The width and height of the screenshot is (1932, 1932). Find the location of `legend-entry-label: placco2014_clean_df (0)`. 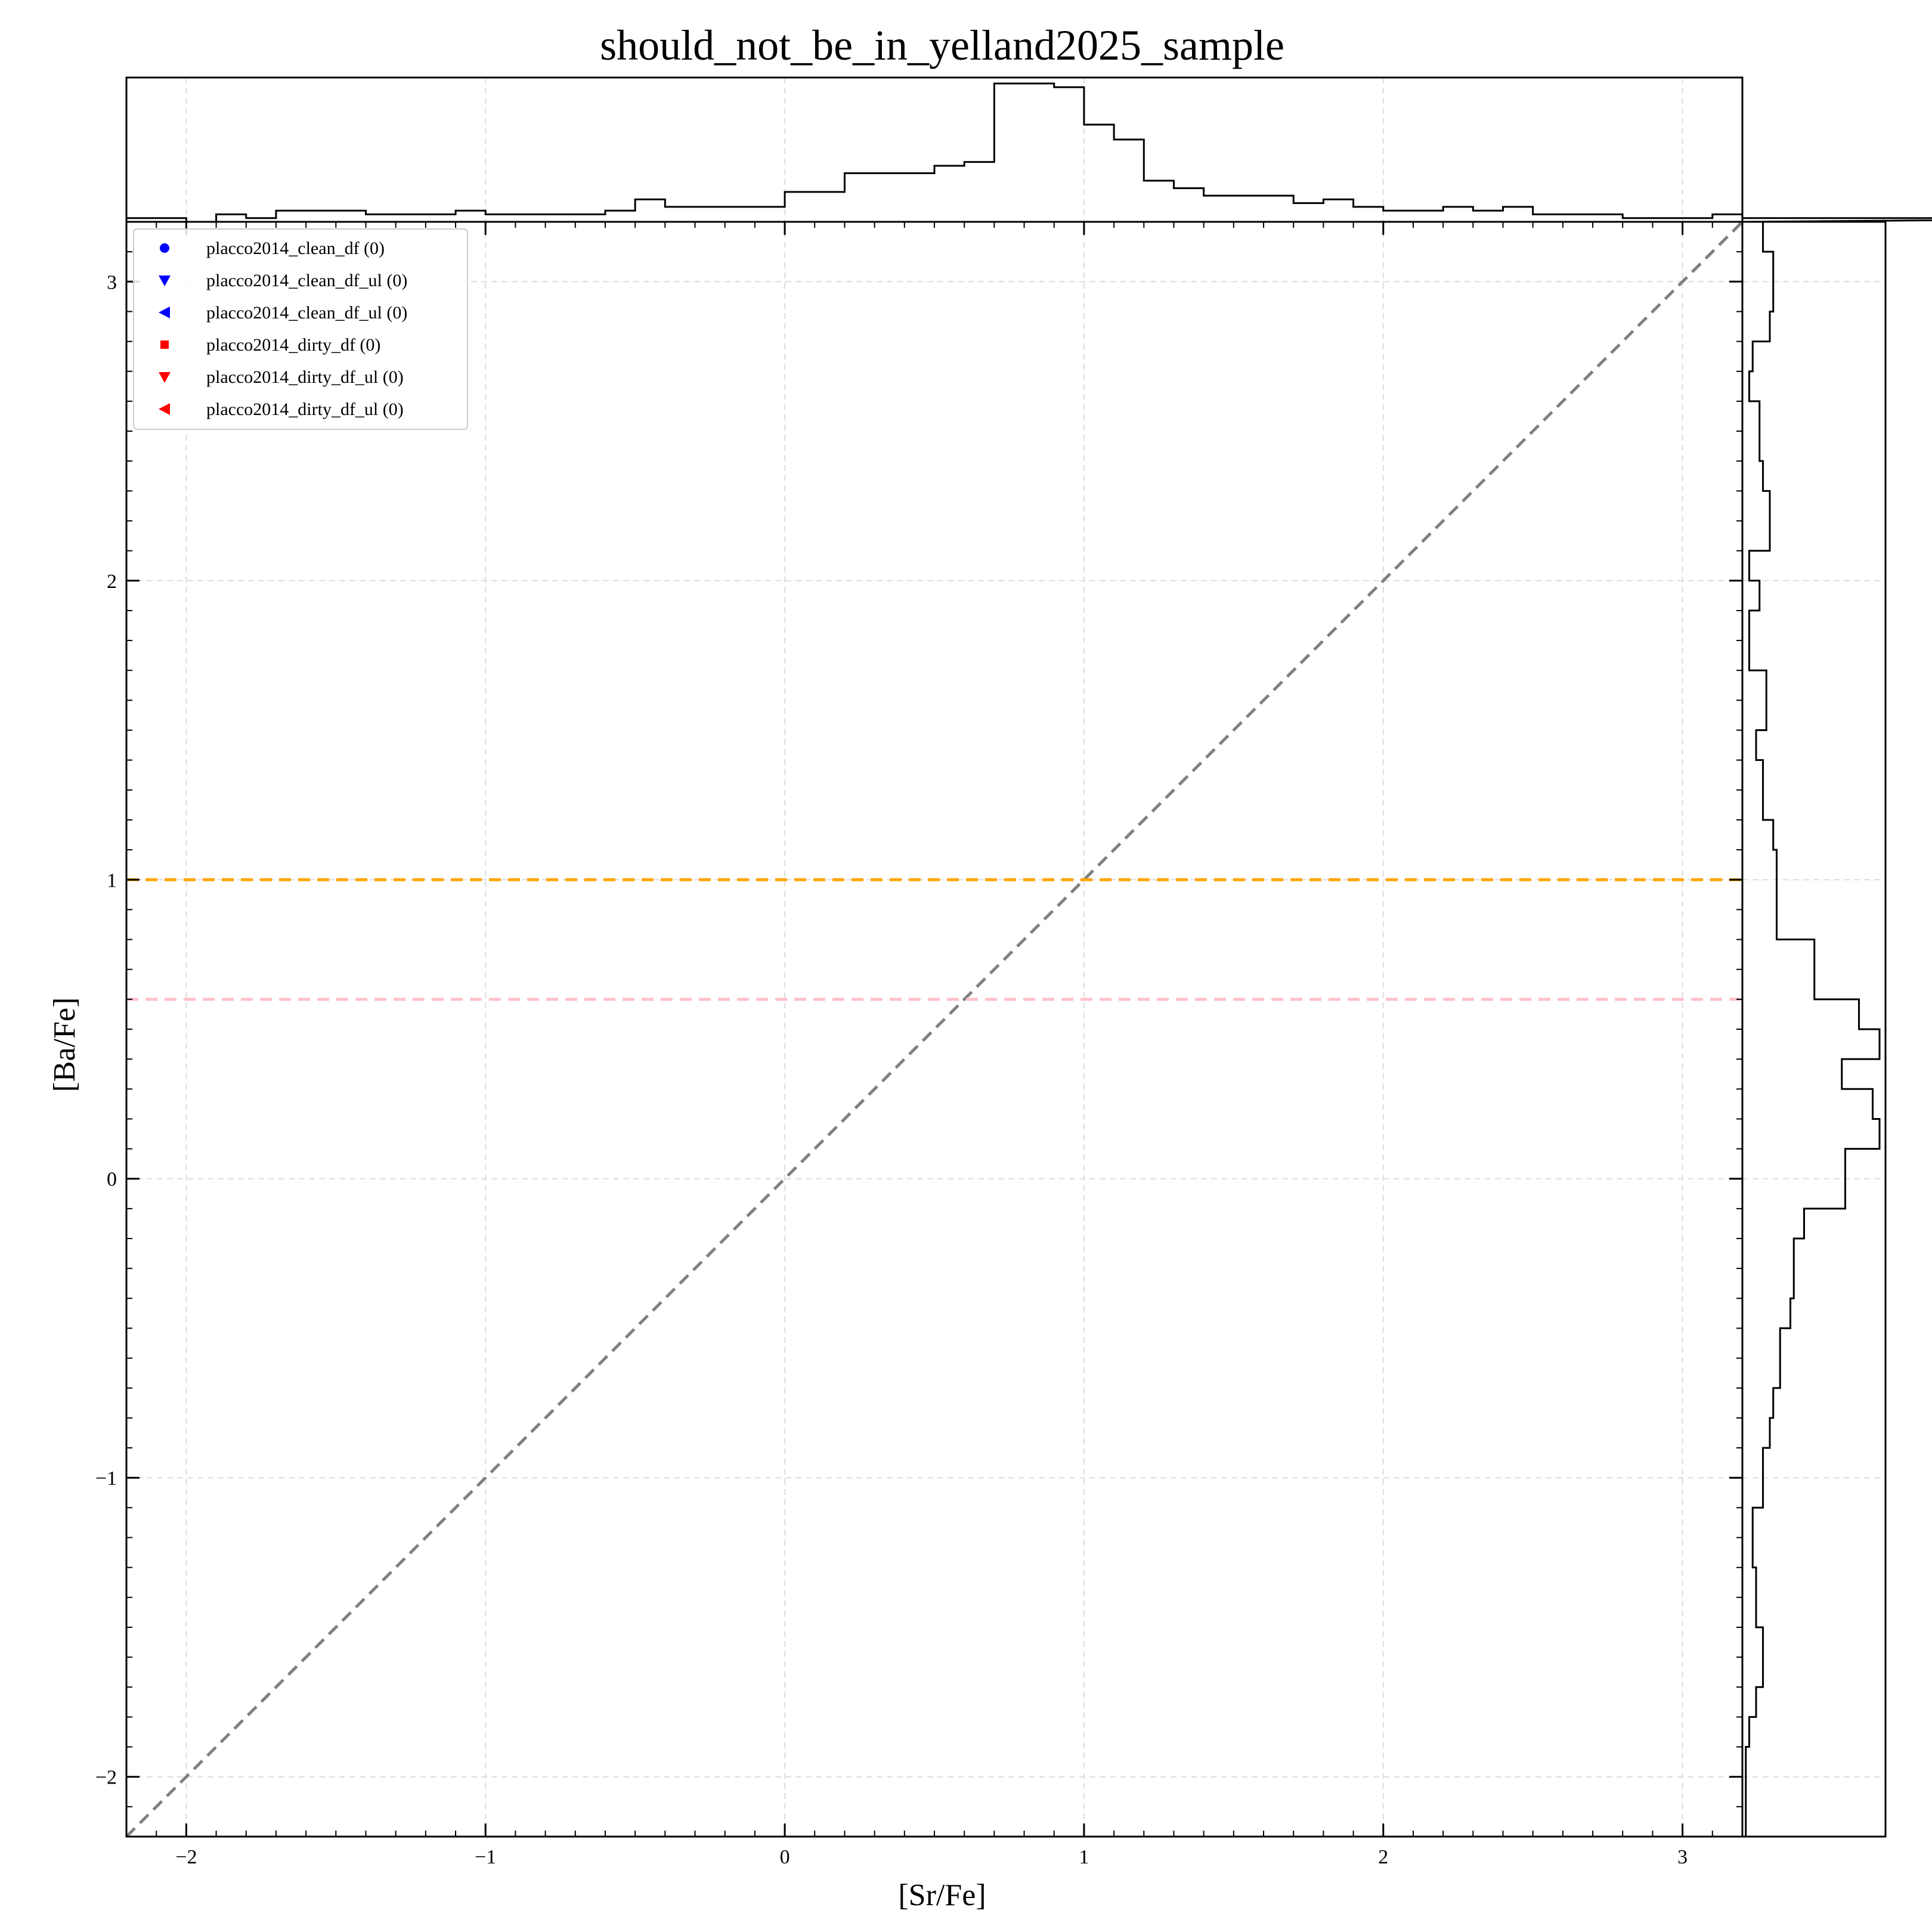

legend-entry-label: placco2014_clean_df (0) is located at coordinates (295, 249).